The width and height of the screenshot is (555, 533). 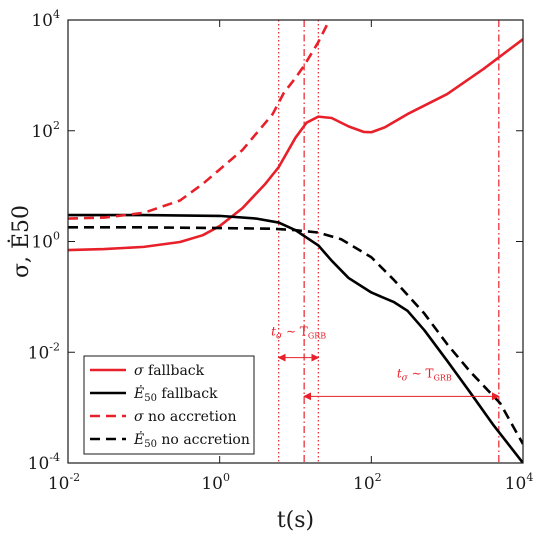 What do you see at coordinates (45, 241) in the screenshot?
I see `y-tick-label-3: 10⁰` at bounding box center [45, 241].